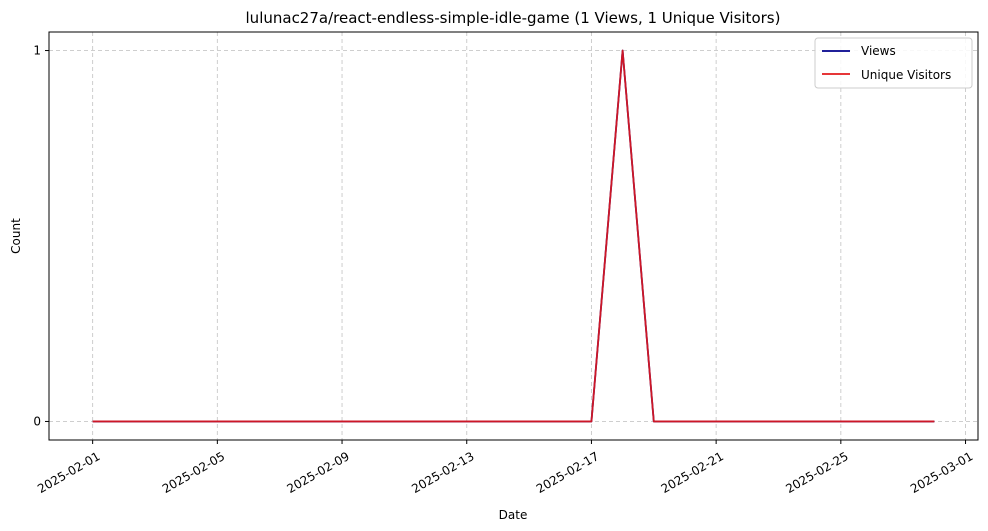 The height and width of the screenshot is (531, 988). I want to click on y-tick-label: 0, so click(37, 421).